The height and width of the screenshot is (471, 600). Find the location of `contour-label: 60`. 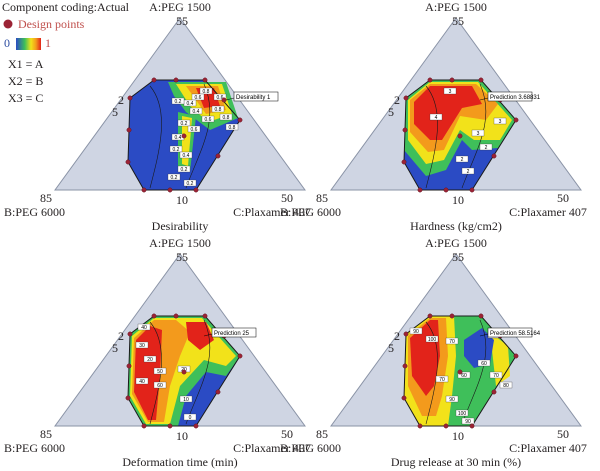

contour-label: 60 is located at coordinates (160, 386).